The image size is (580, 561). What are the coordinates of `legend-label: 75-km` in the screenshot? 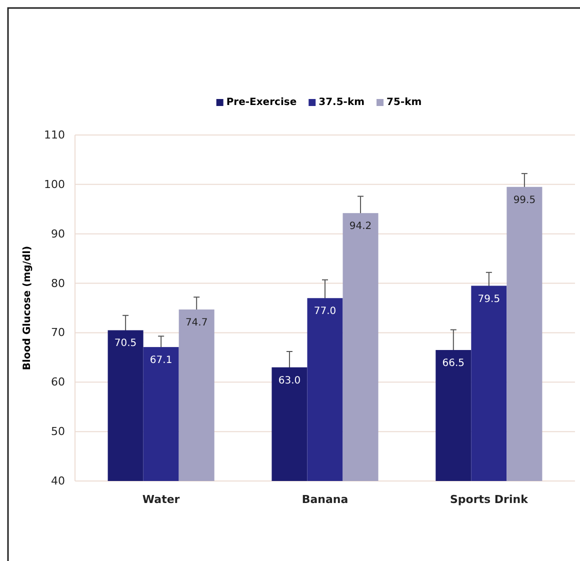 It's located at (404, 102).